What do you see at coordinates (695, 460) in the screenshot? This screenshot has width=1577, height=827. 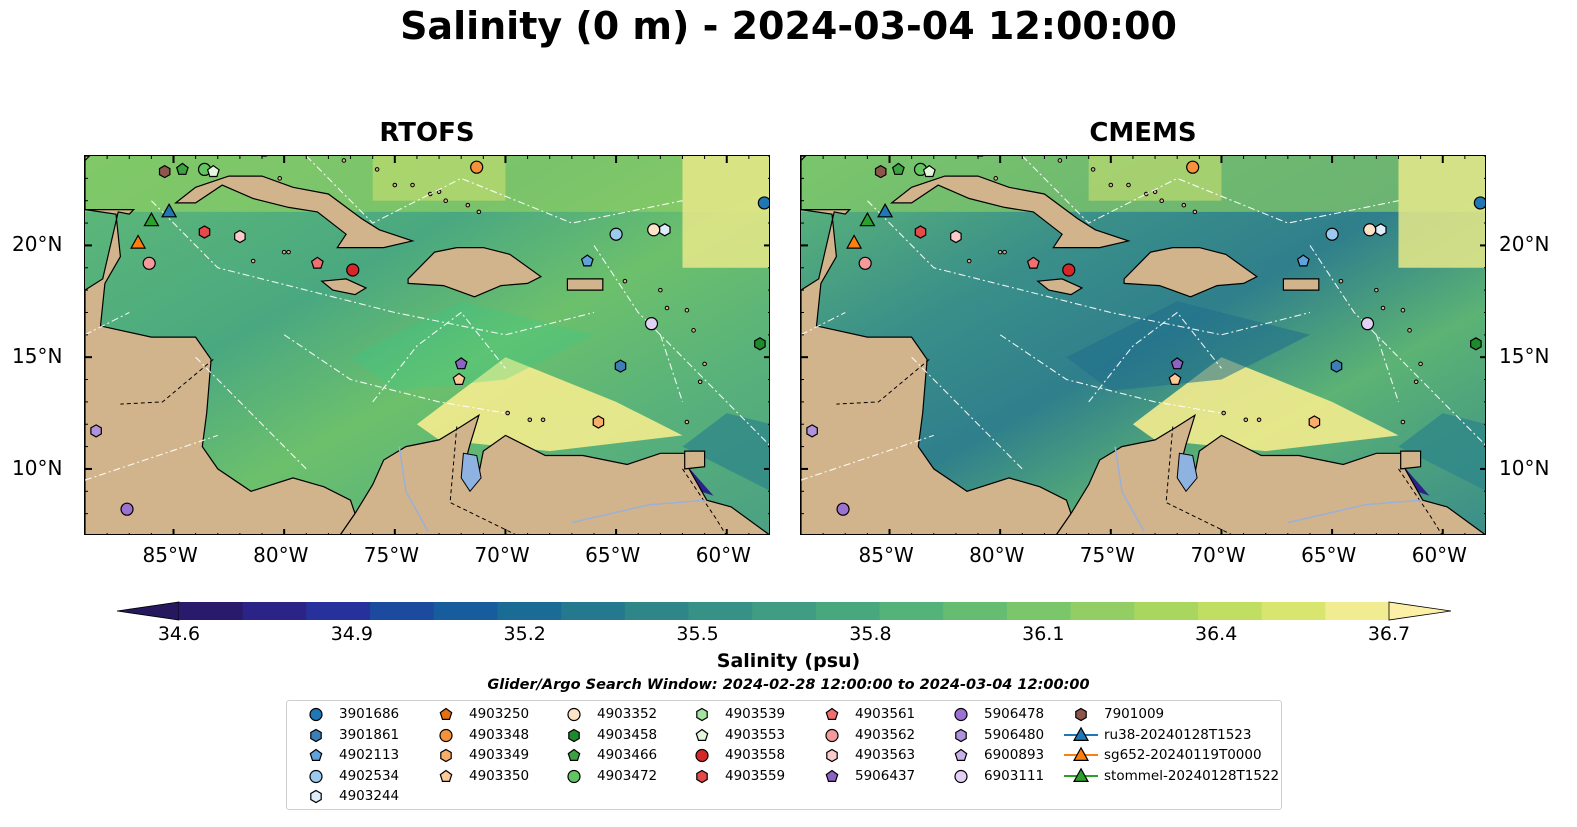 I see `trinidad-land` at bounding box center [695, 460].